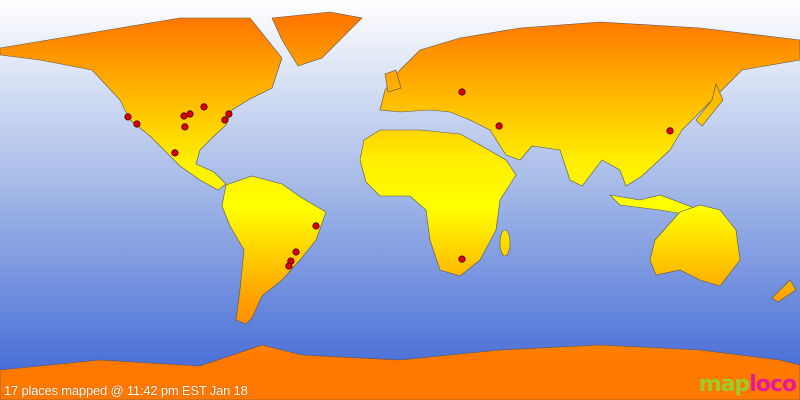 The image size is (800, 400). I want to click on south-america, so click(274, 250).